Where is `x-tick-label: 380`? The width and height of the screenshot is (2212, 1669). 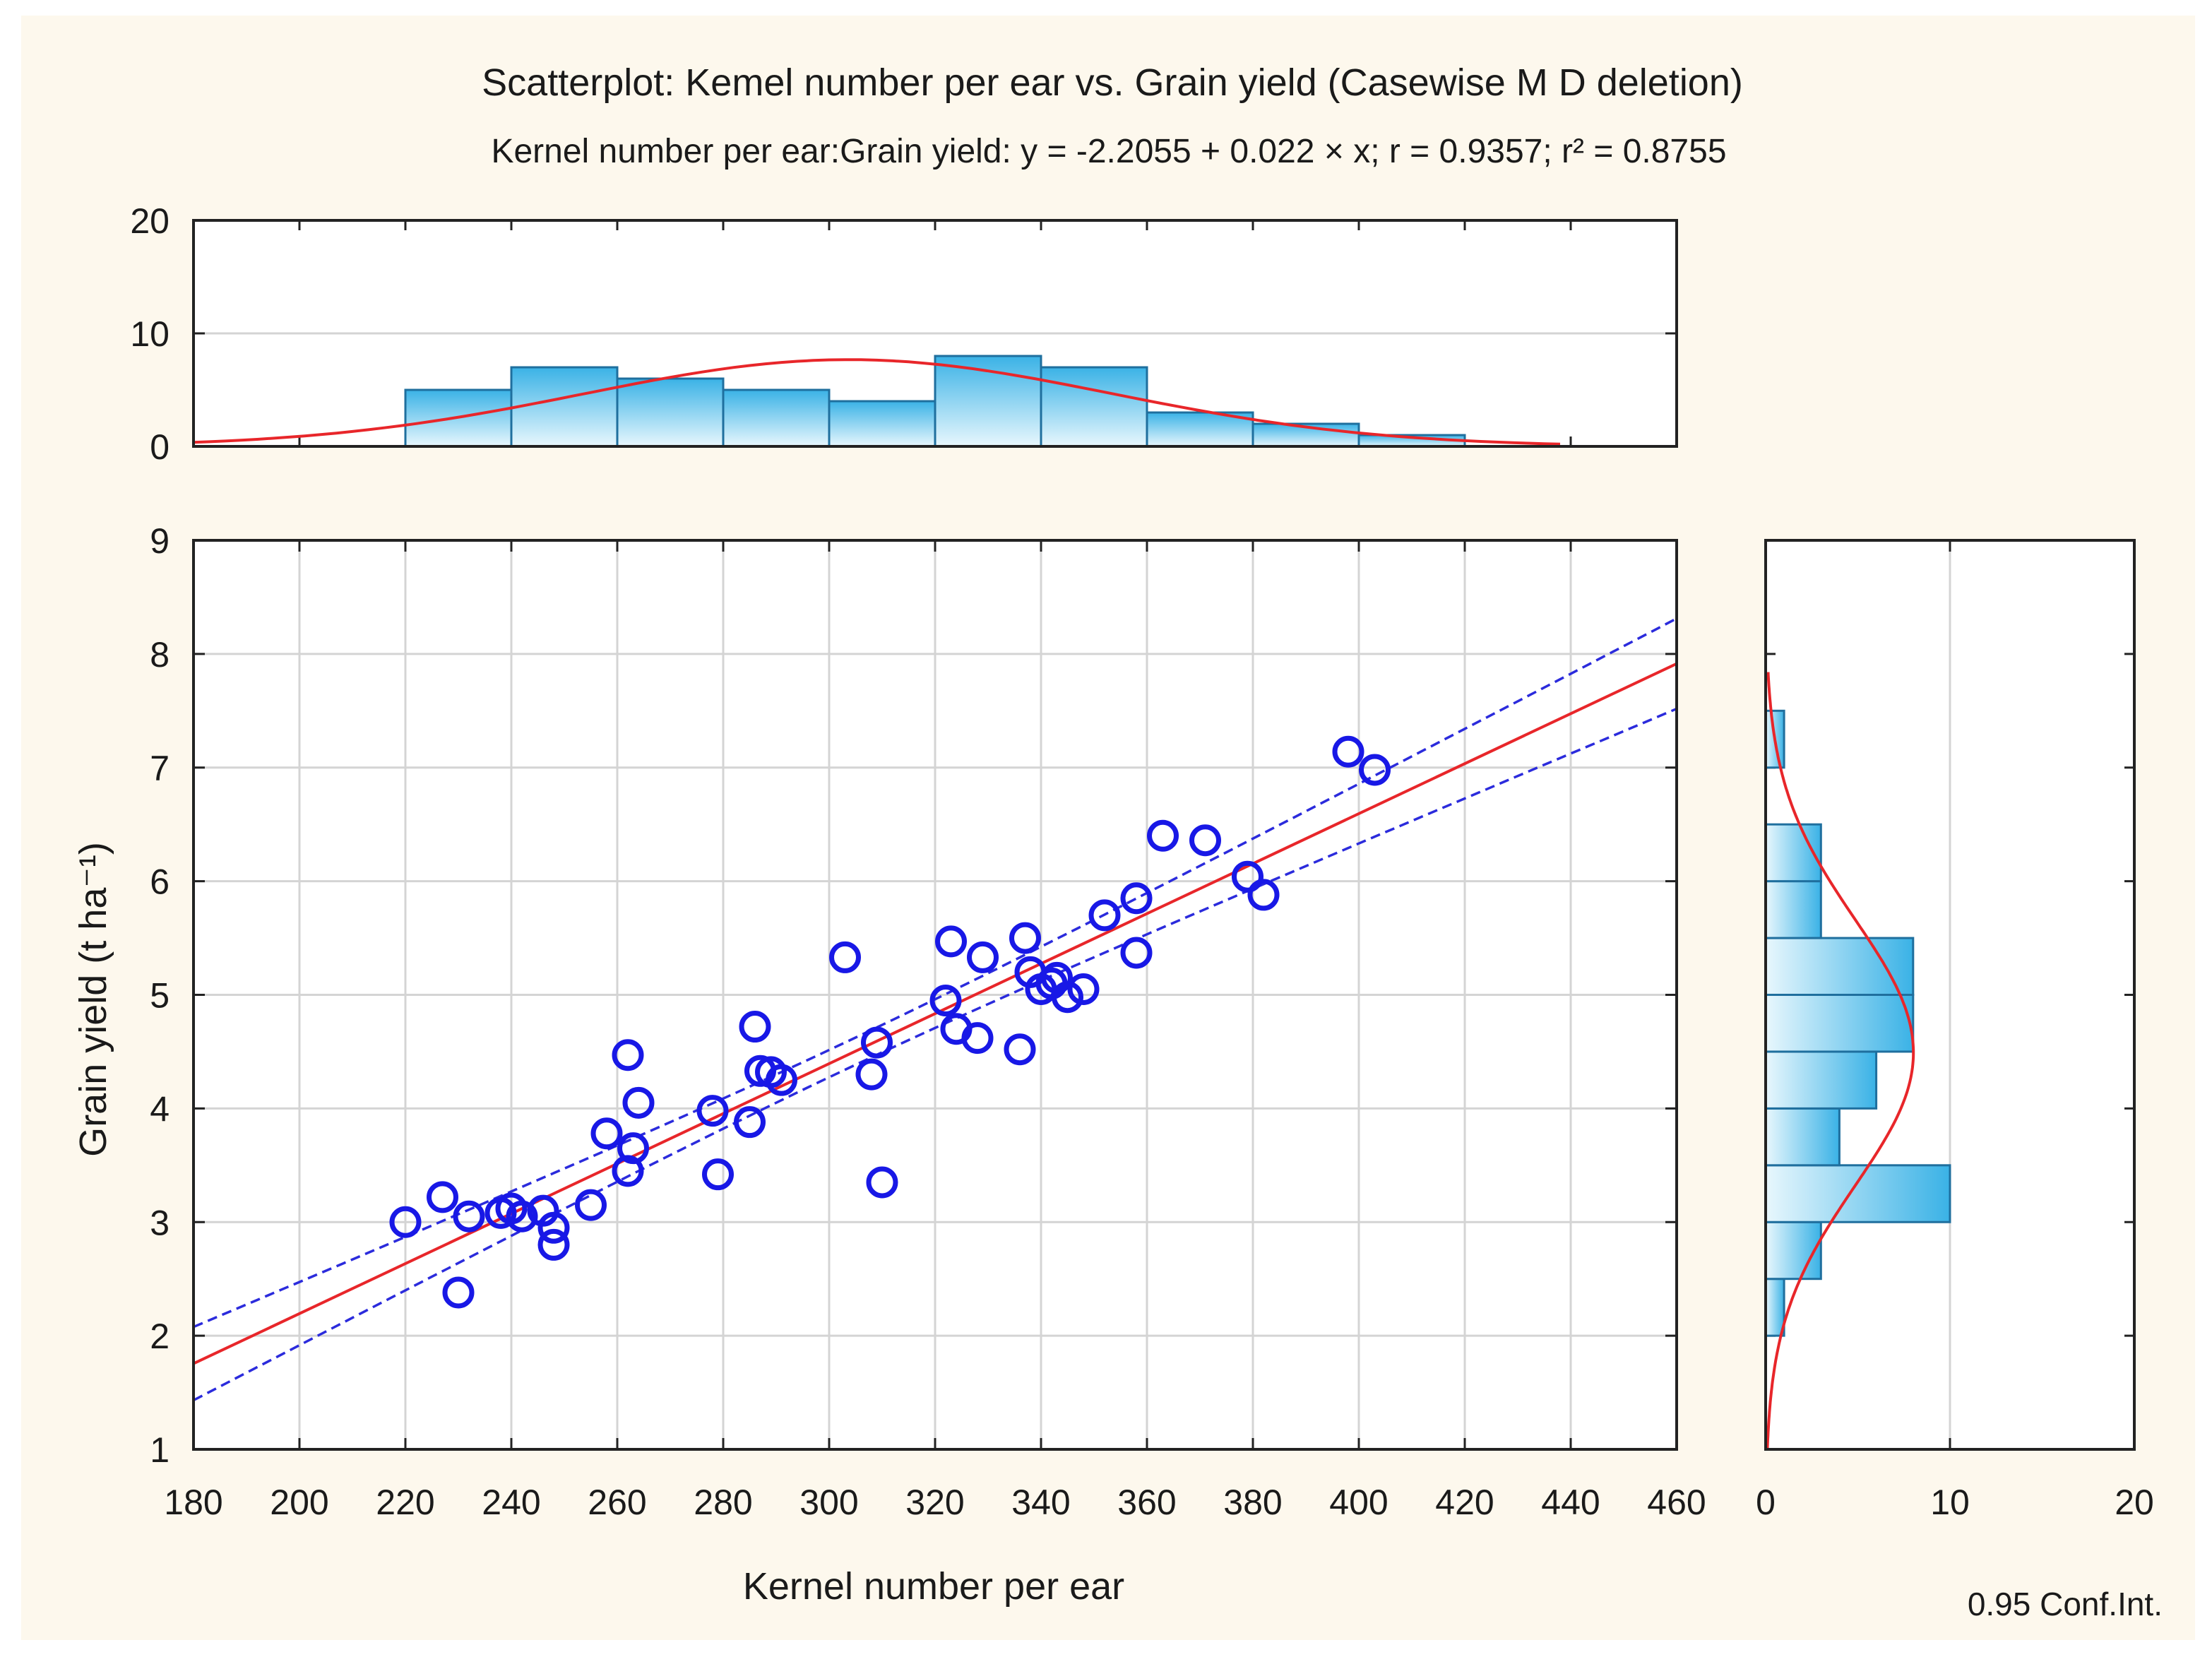
x-tick-label: 380 is located at coordinates (1252, 1502).